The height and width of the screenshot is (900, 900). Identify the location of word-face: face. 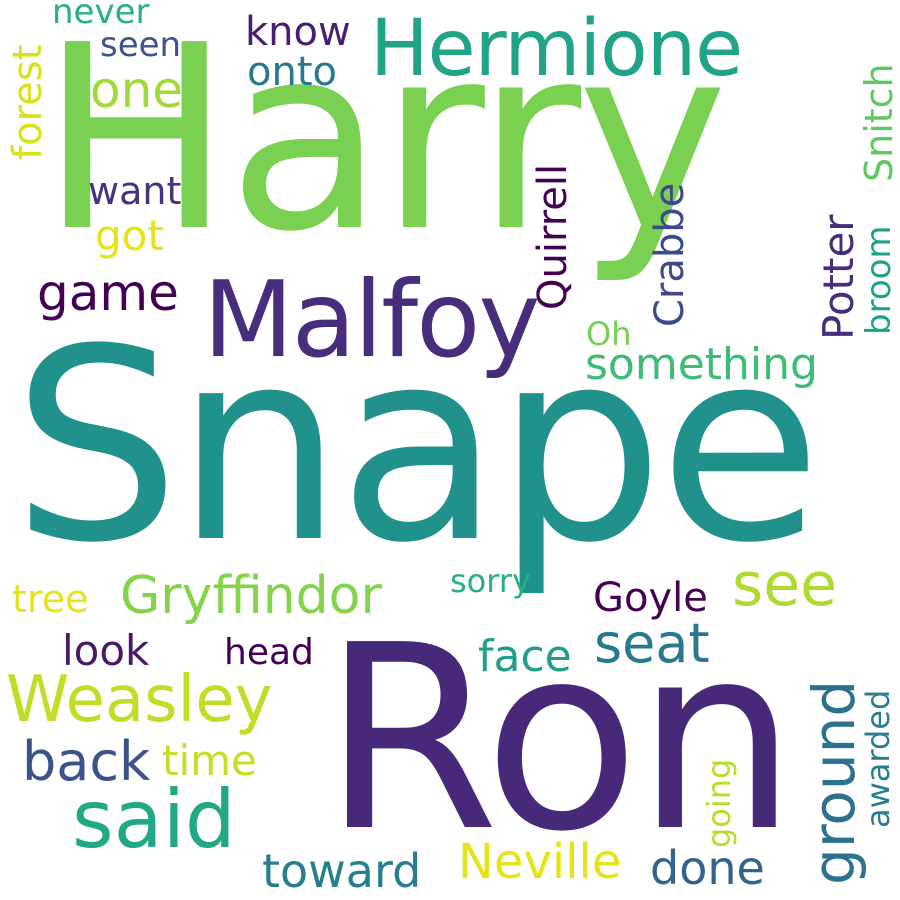
(525, 656).